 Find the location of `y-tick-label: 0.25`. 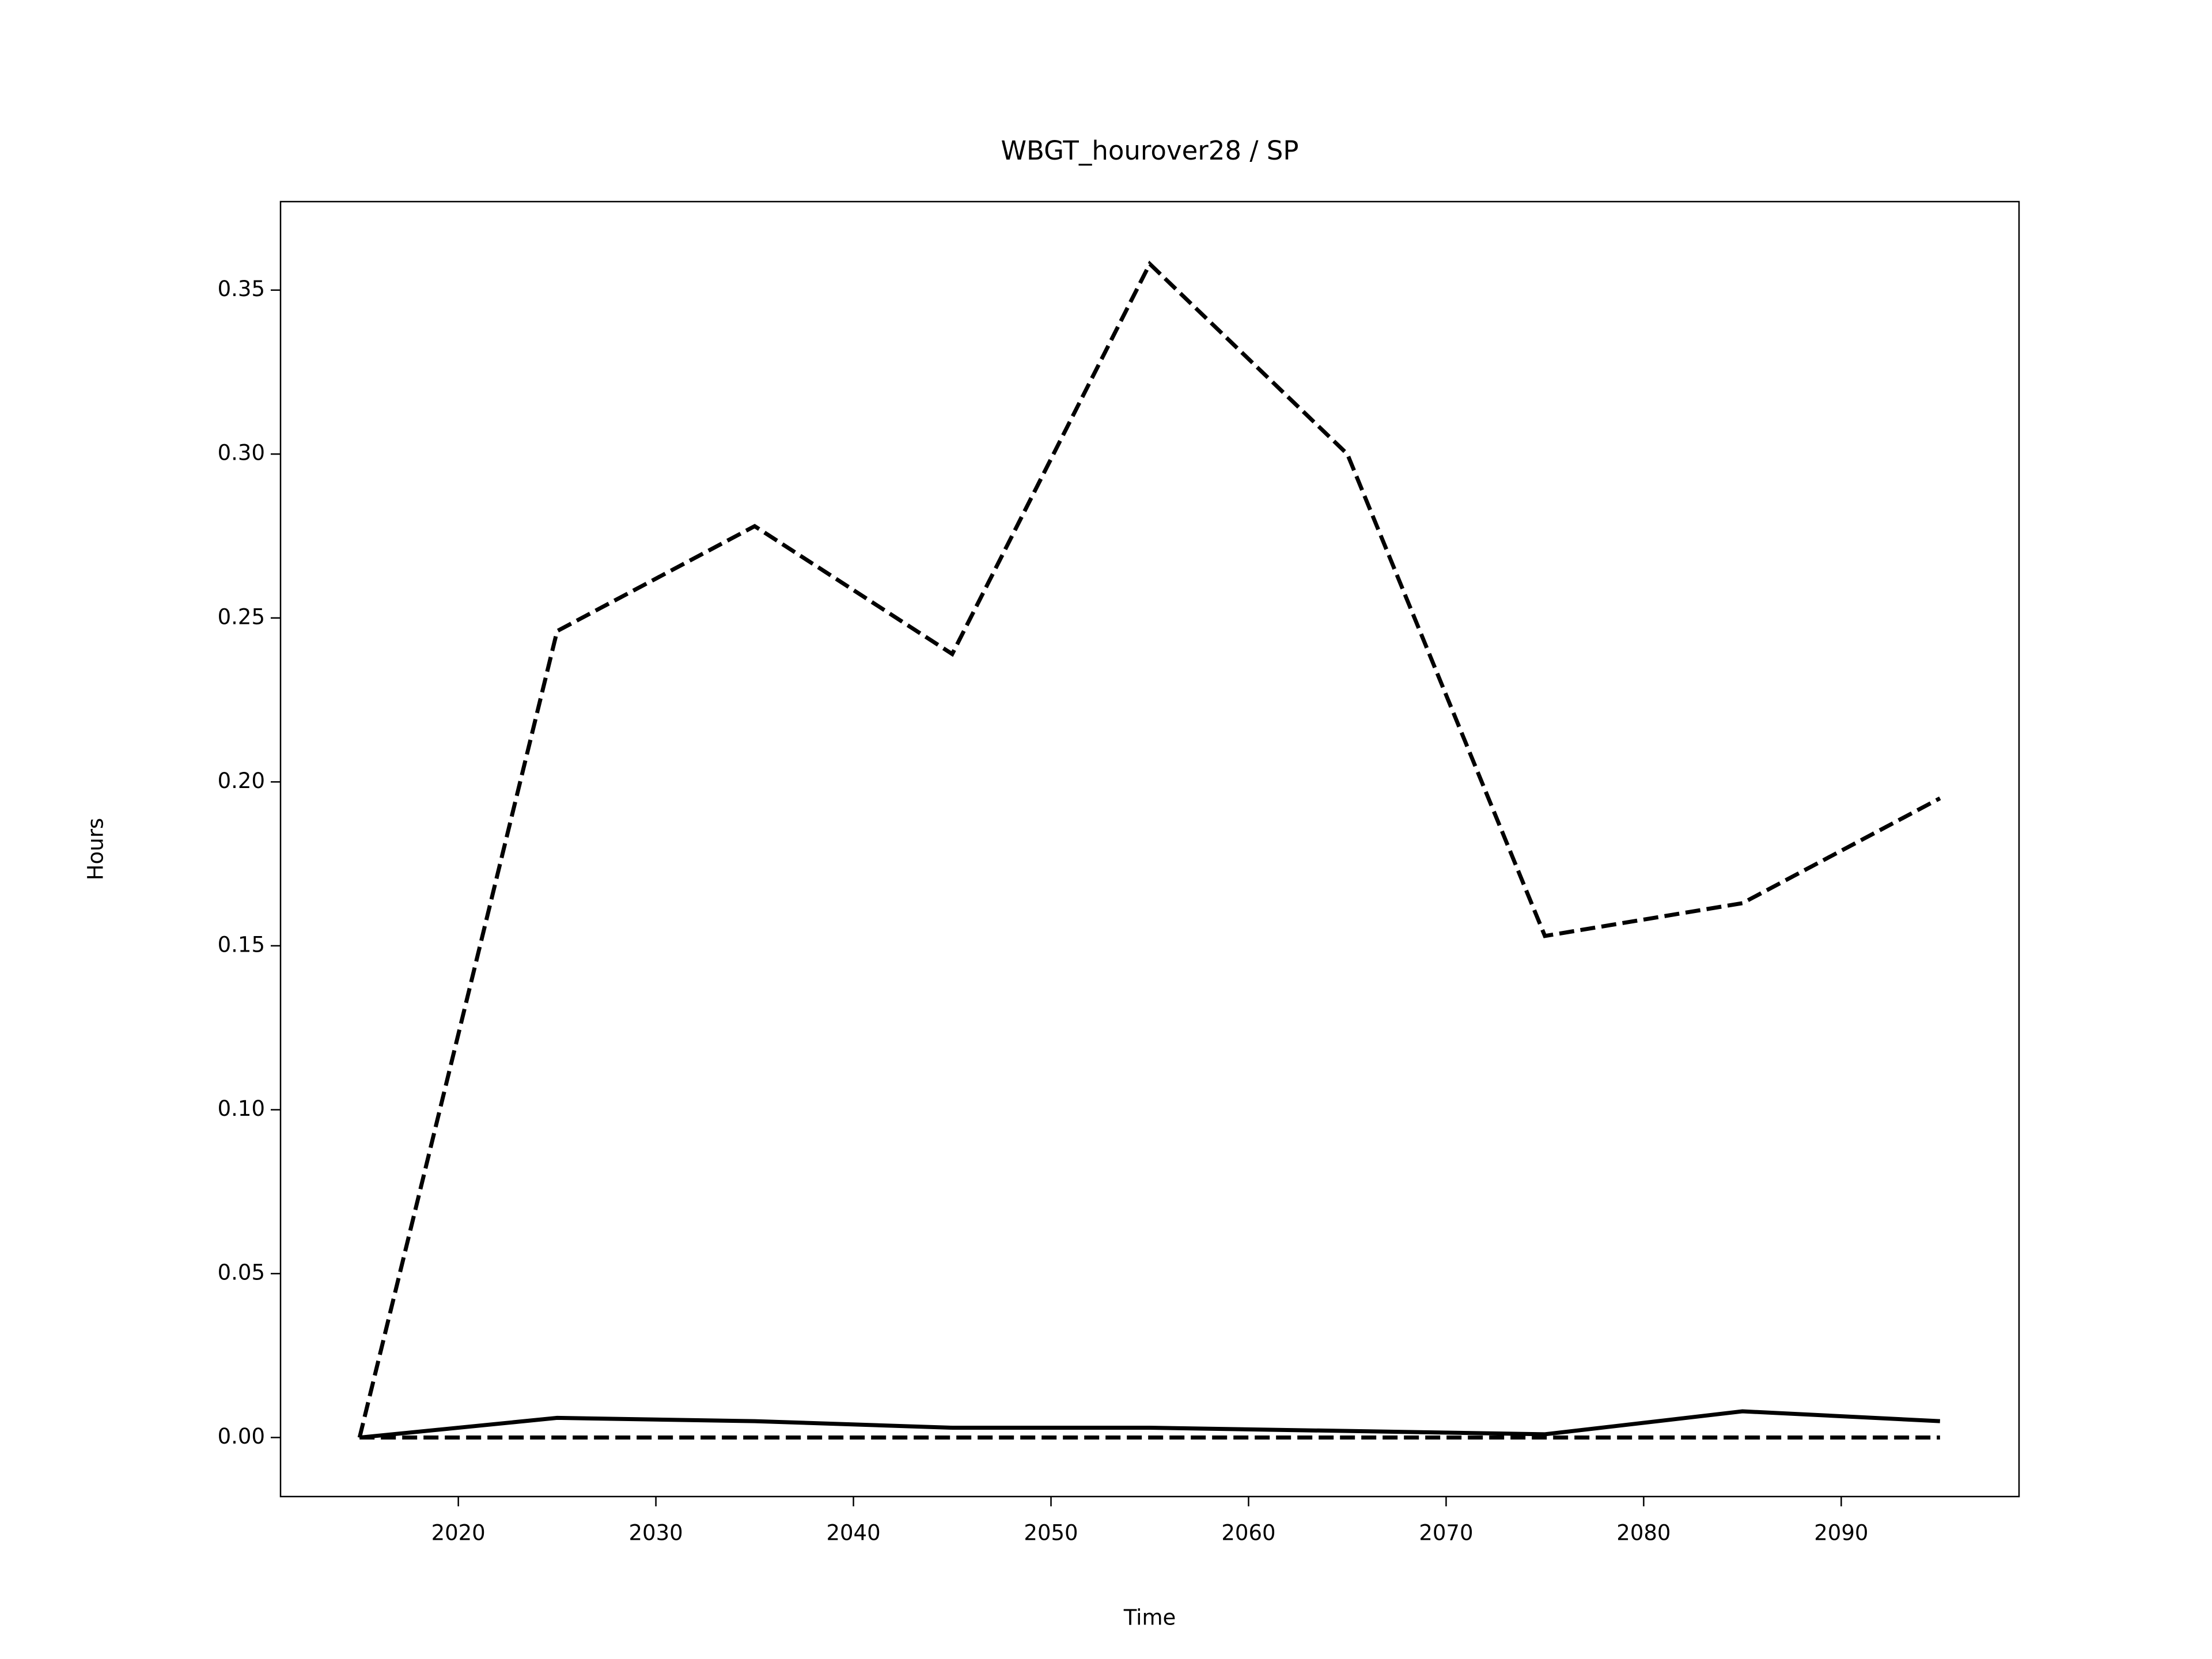

y-tick-label: 0.25 is located at coordinates (241, 616).